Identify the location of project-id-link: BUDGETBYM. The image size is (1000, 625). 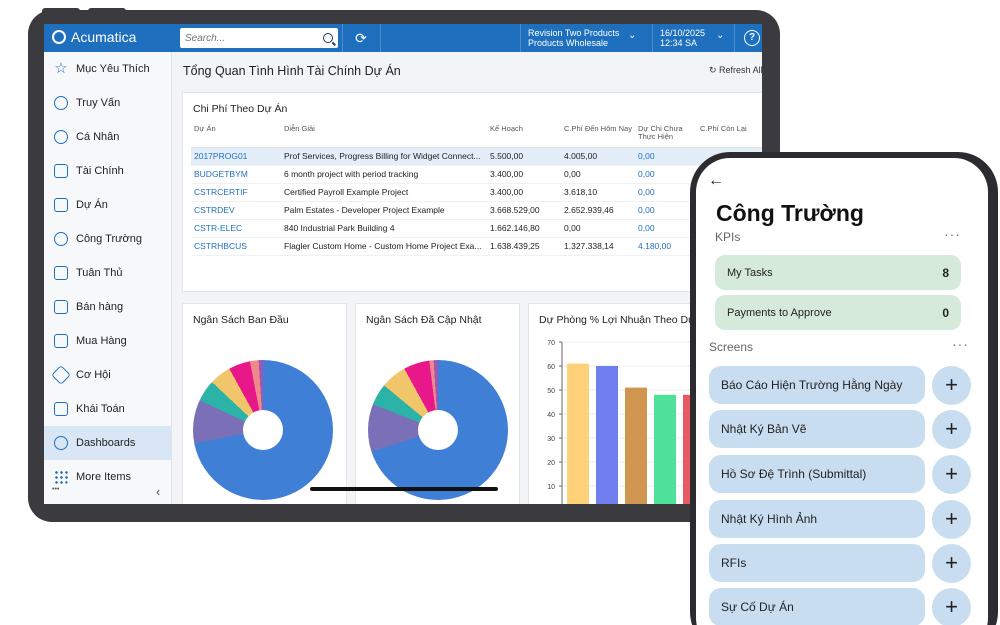
(236, 174).